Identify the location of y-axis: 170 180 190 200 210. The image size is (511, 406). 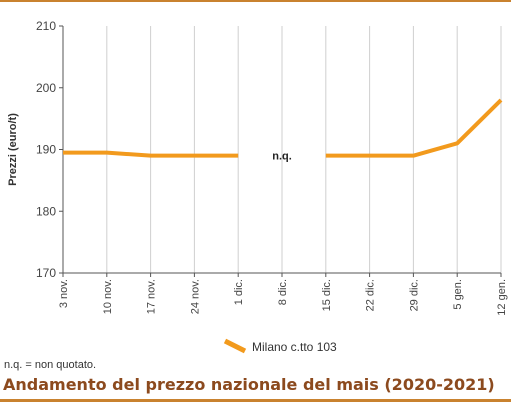
(50, 149).